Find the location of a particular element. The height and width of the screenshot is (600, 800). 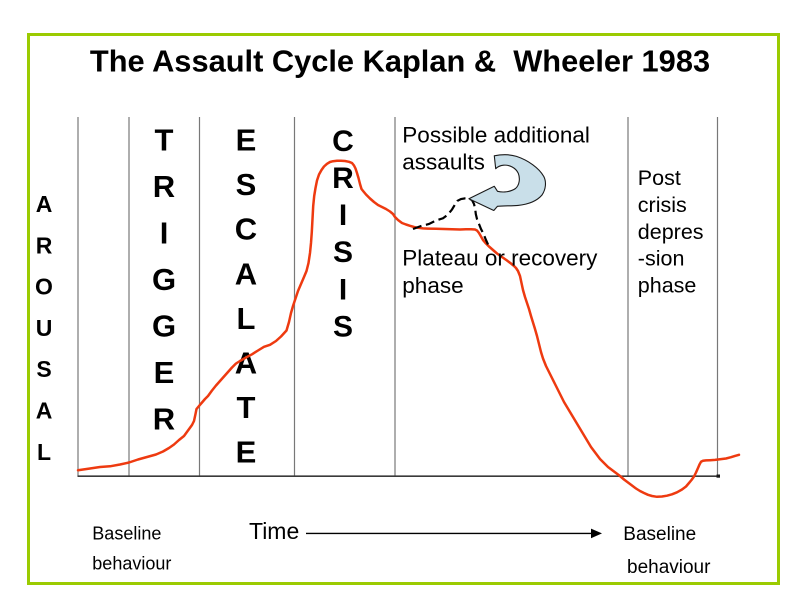

svg-text: depres is located at coordinates (671, 232).